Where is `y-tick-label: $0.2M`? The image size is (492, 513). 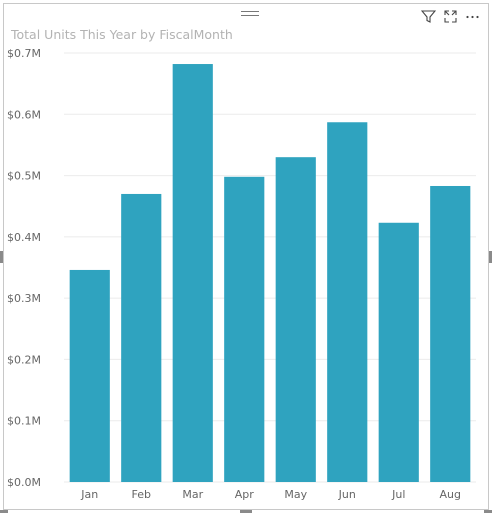 y-tick-label: $0.2M is located at coordinates (24, 359).